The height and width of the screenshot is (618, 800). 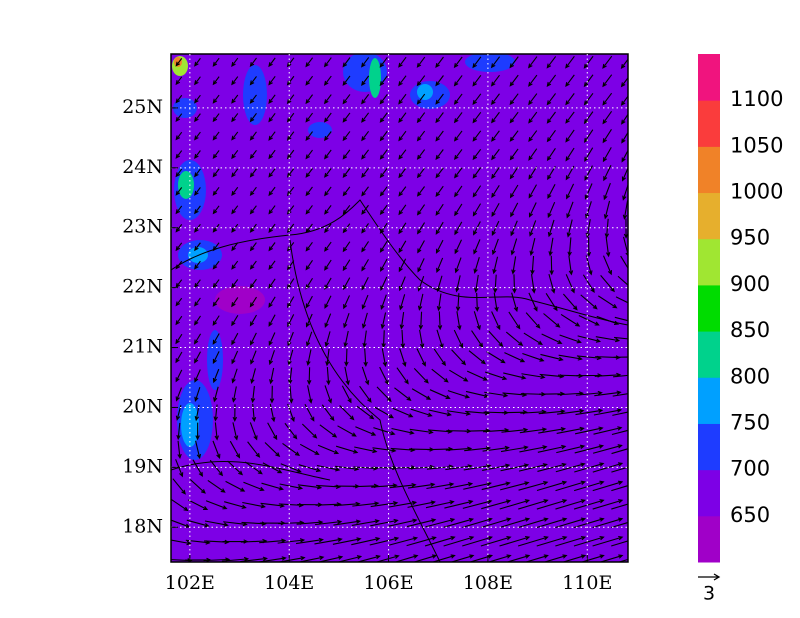 I want to click on x-tick-label: 104E, so click(x=289, y=583).